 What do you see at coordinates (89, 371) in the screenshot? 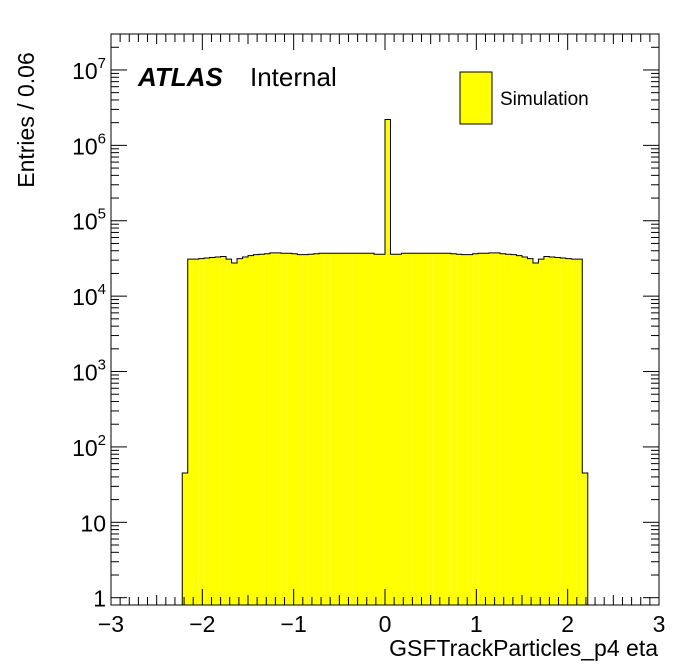
I see `y-tick-label: 10³` at bounding box center [89, 371].